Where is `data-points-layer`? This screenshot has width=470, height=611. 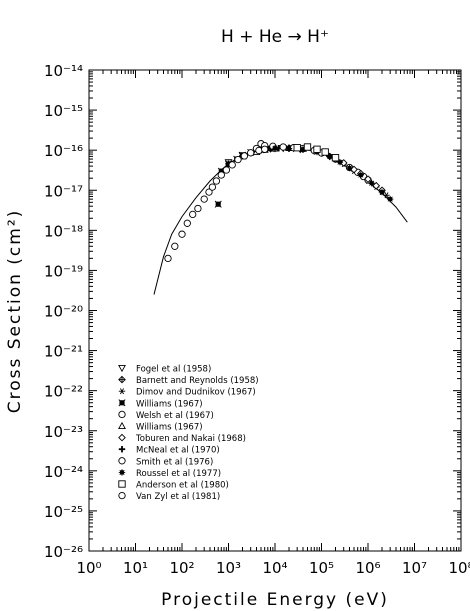
data-points-layer is located at coordinates (279, 201).